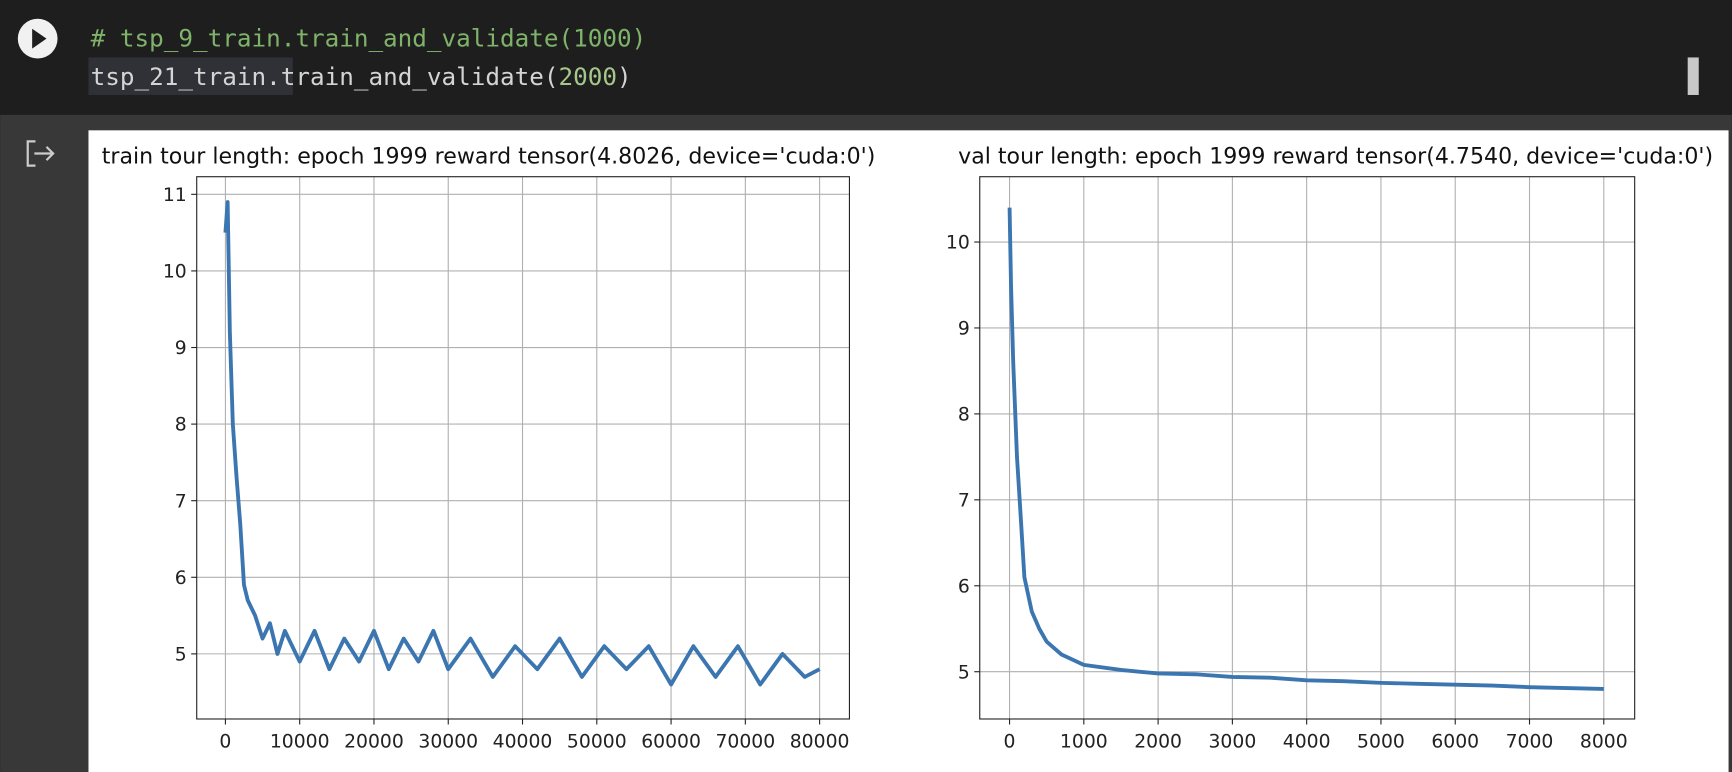 Image resolution: width=1732 pixels, height=772 pixels. What do you see at coordinates (1693, 76) in the screenshot?
I see `cursor` at bounding box center [1693, 76].